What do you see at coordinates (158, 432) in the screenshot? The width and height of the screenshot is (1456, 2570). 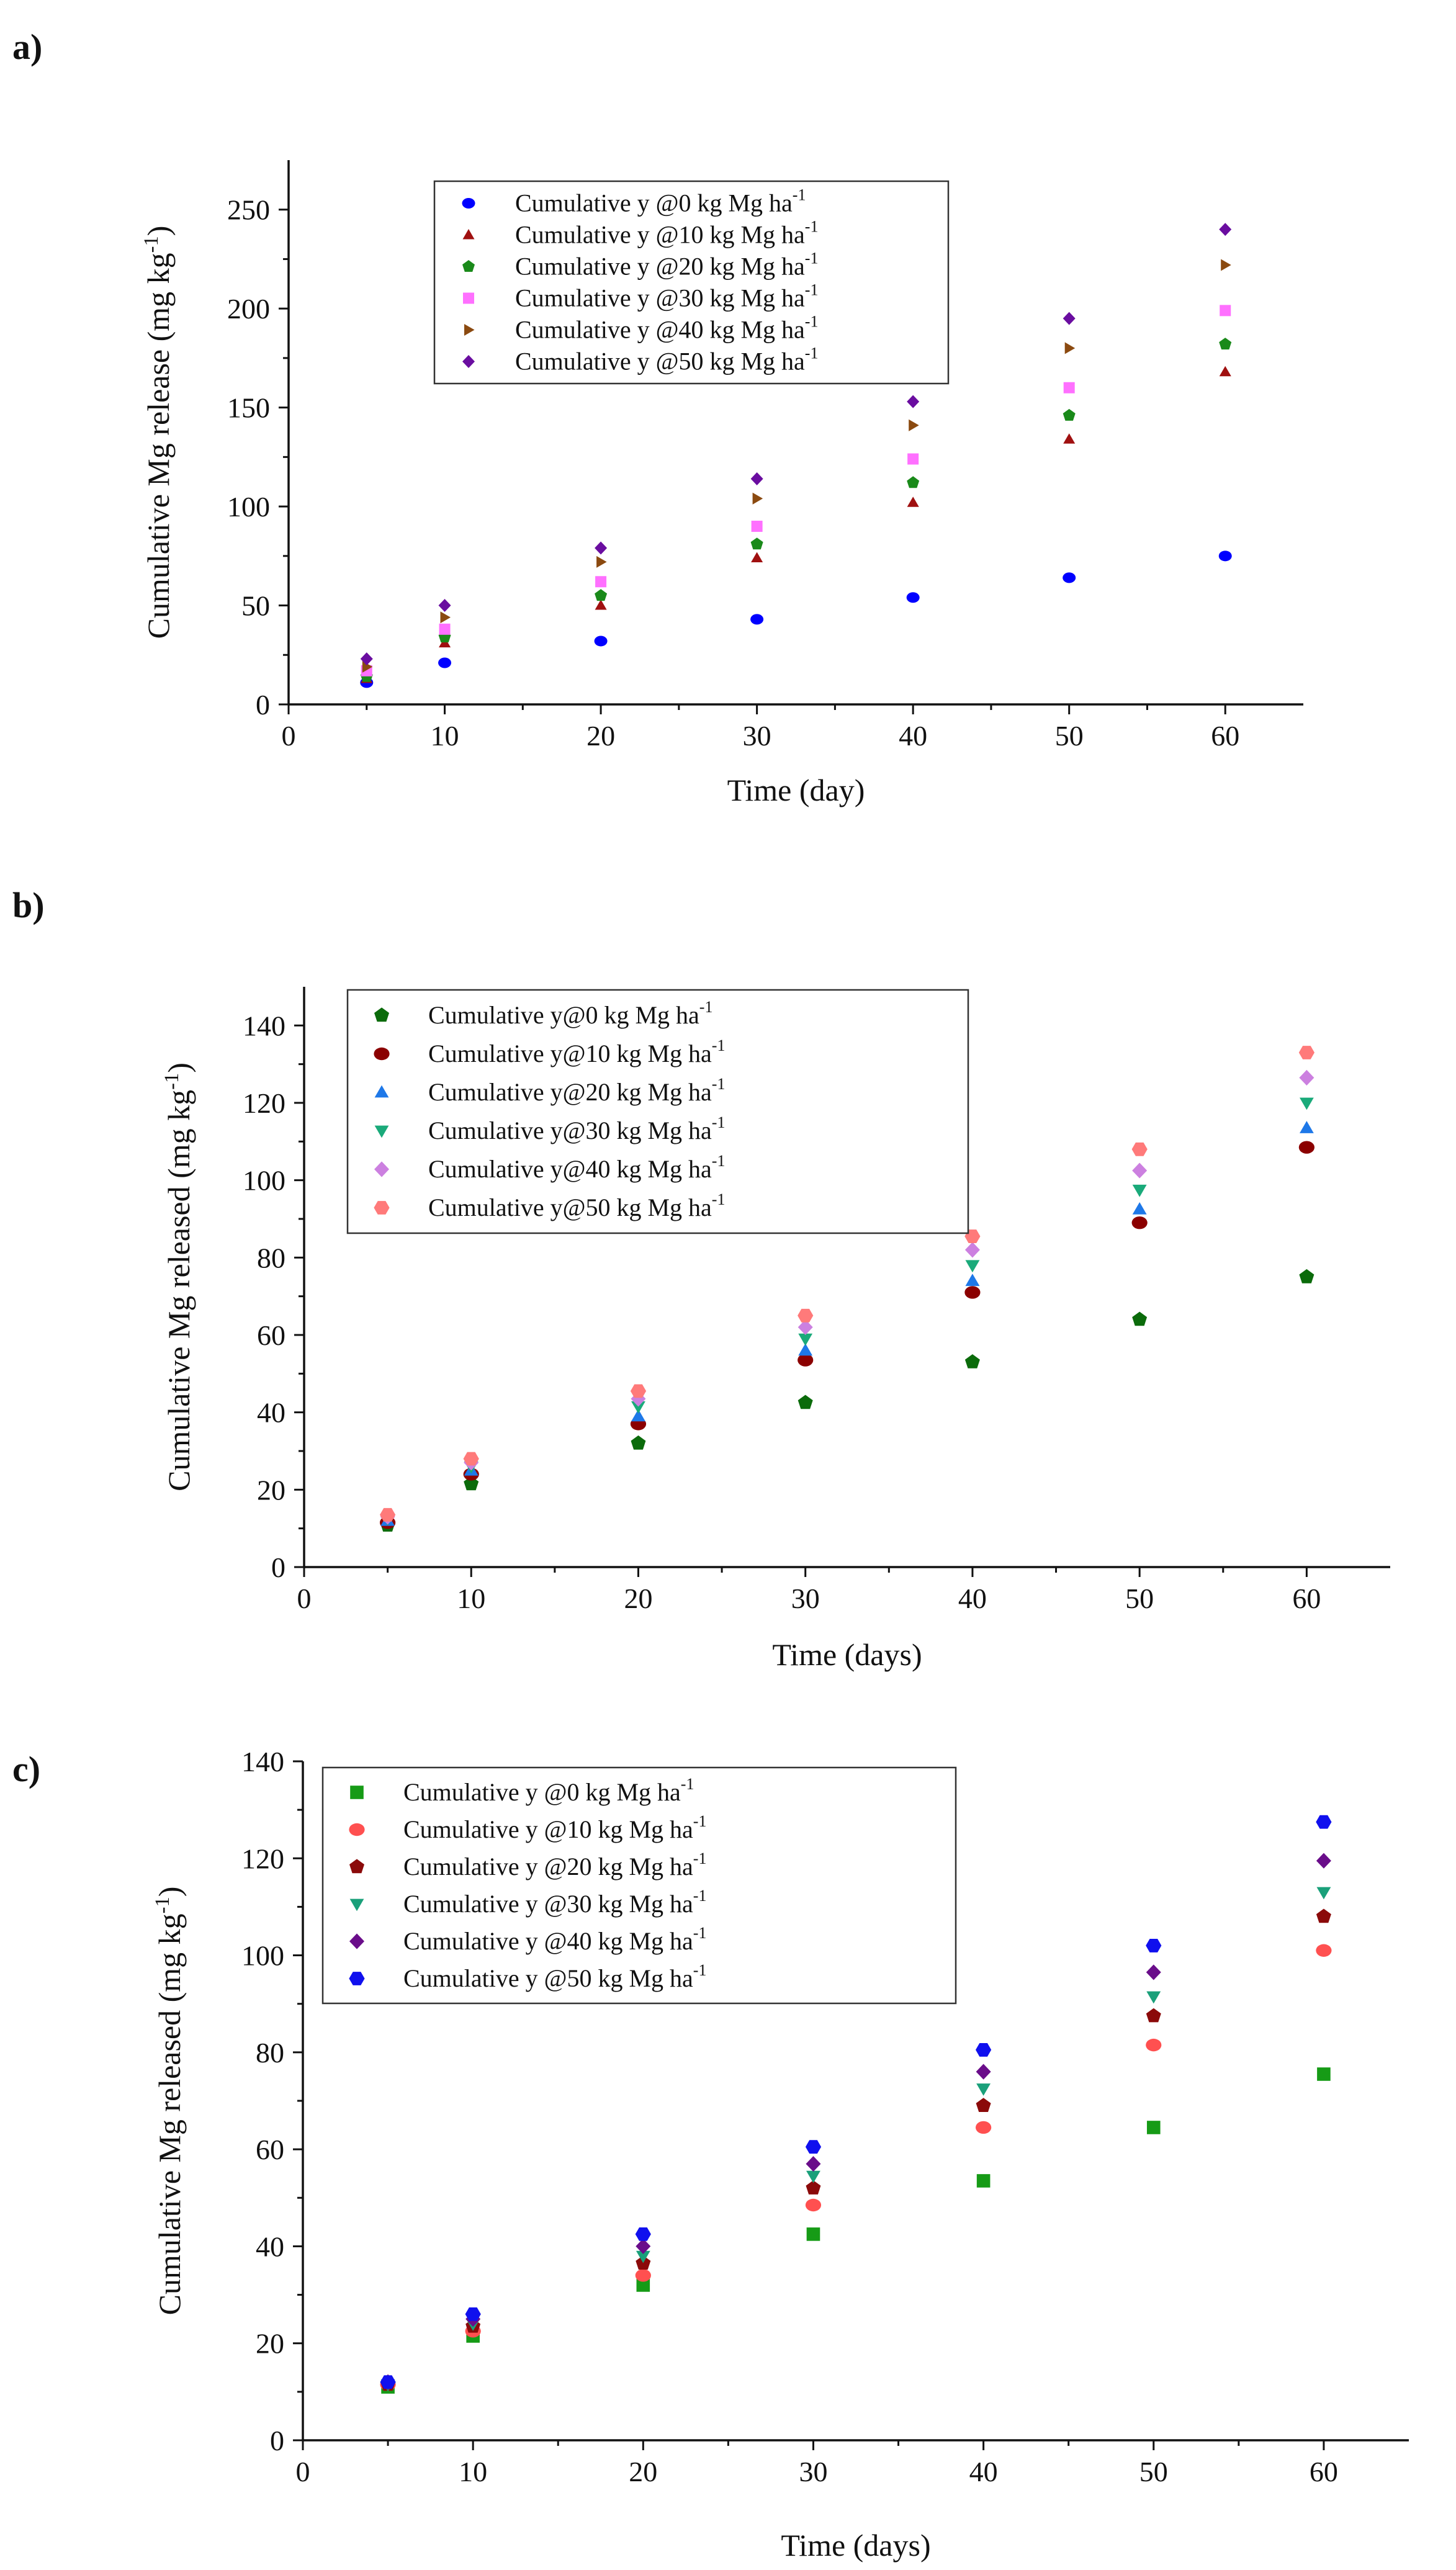 I see `y-axis-title: Cumulative Mg release (mg kg-1)` at bounding box center [158, 432].